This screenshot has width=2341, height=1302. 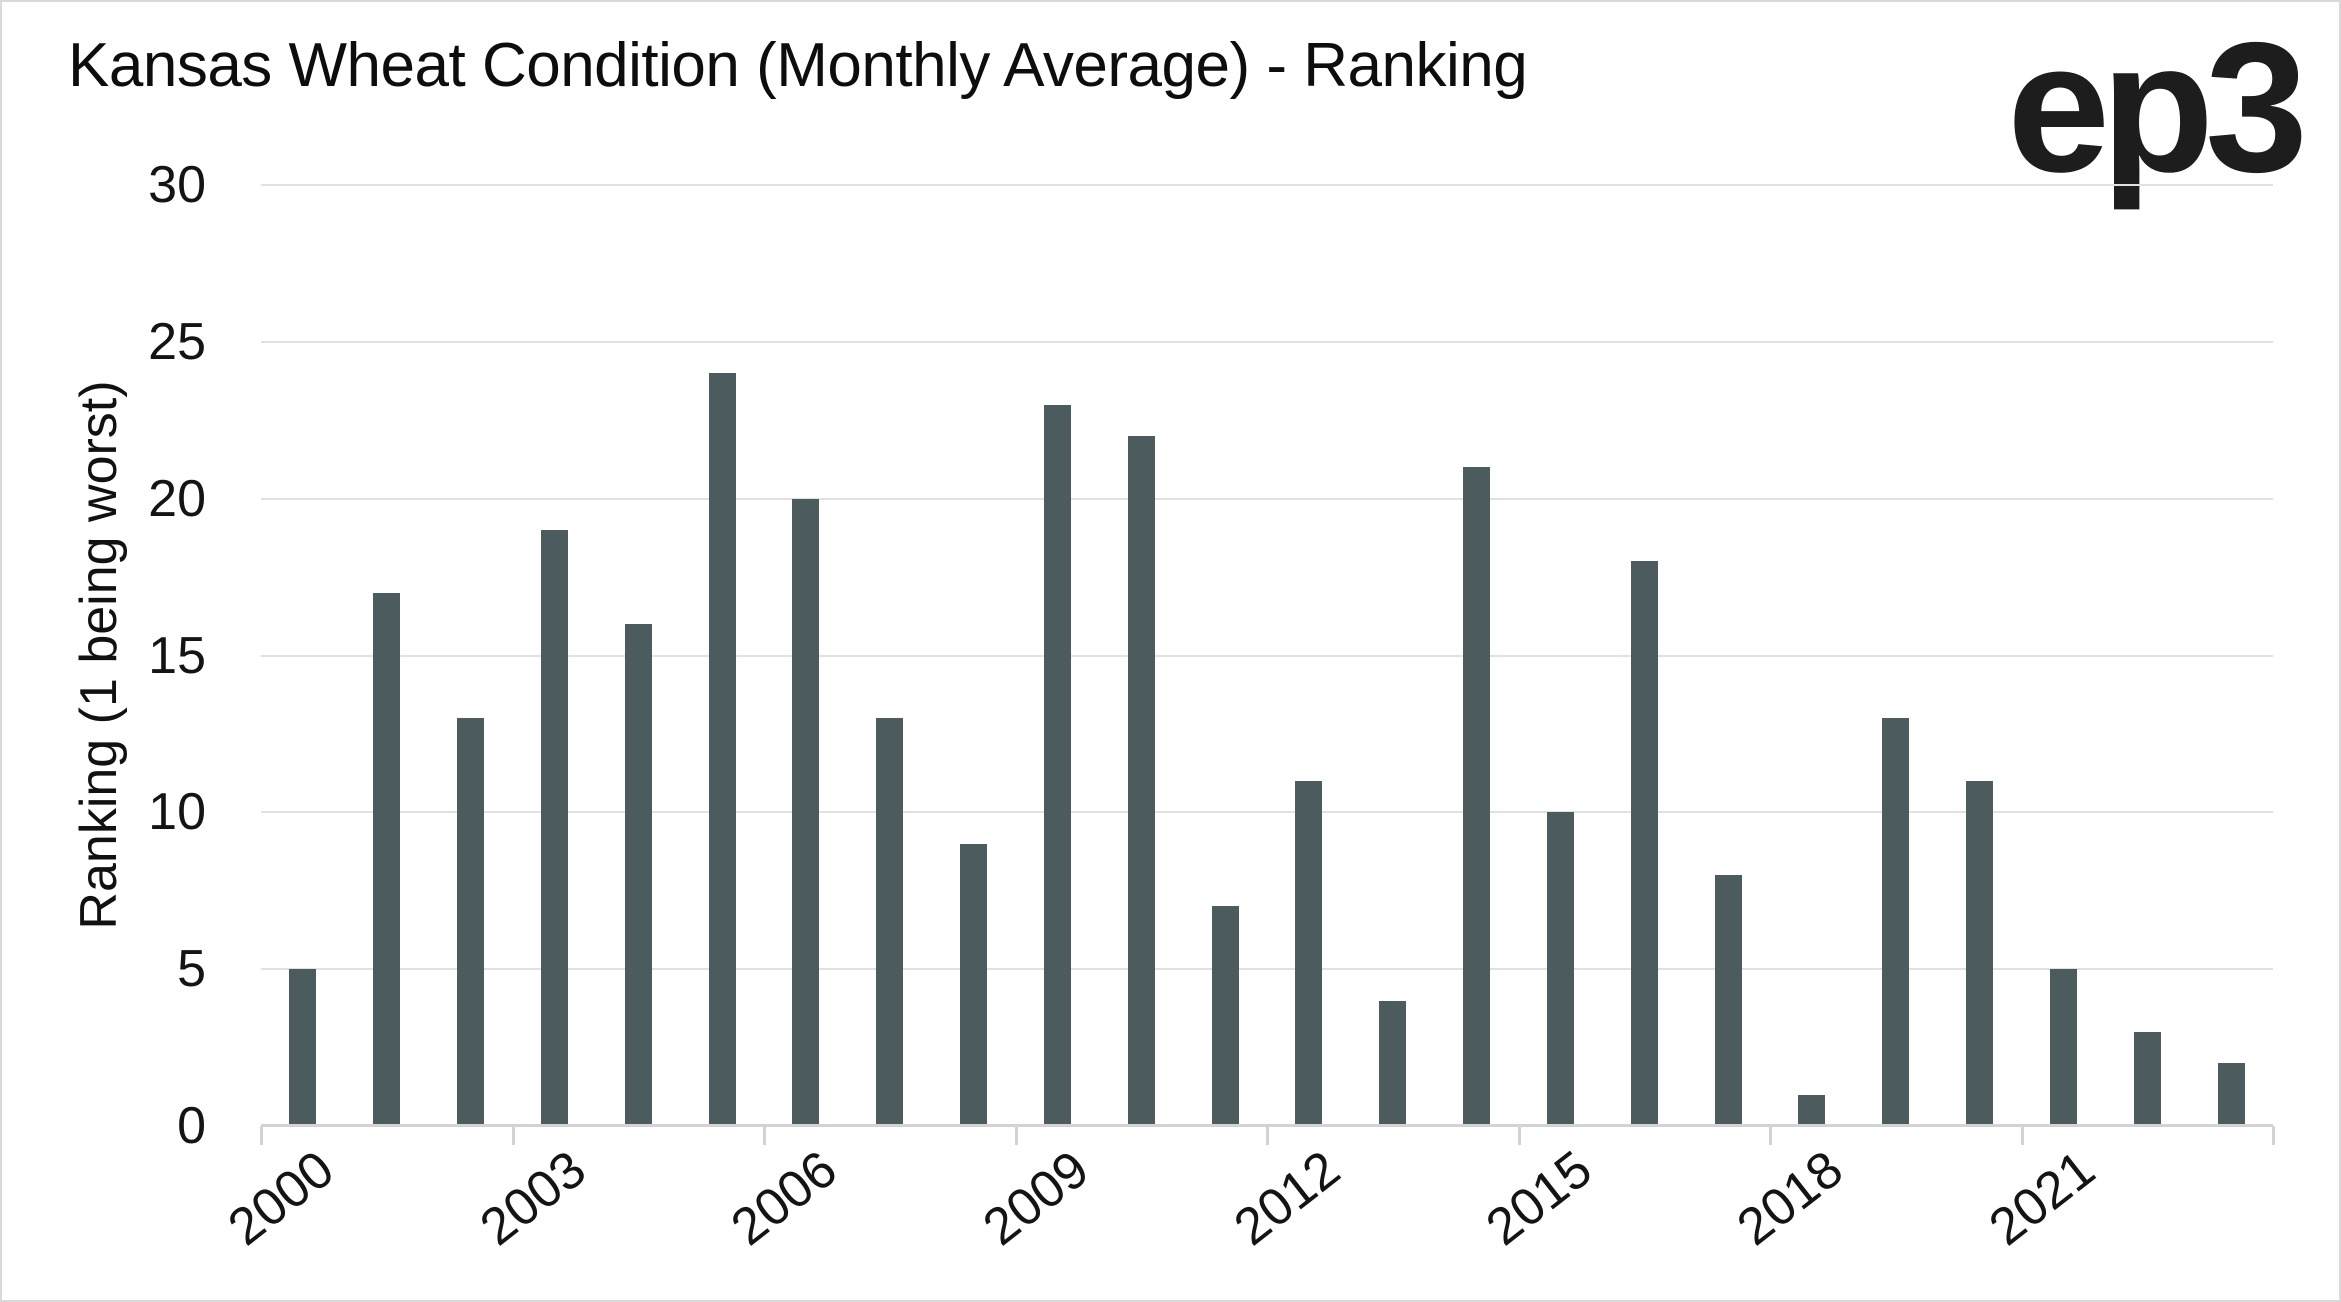 I want to click on x-tick-label-2003: 2003, so click(x=533, y=1198).